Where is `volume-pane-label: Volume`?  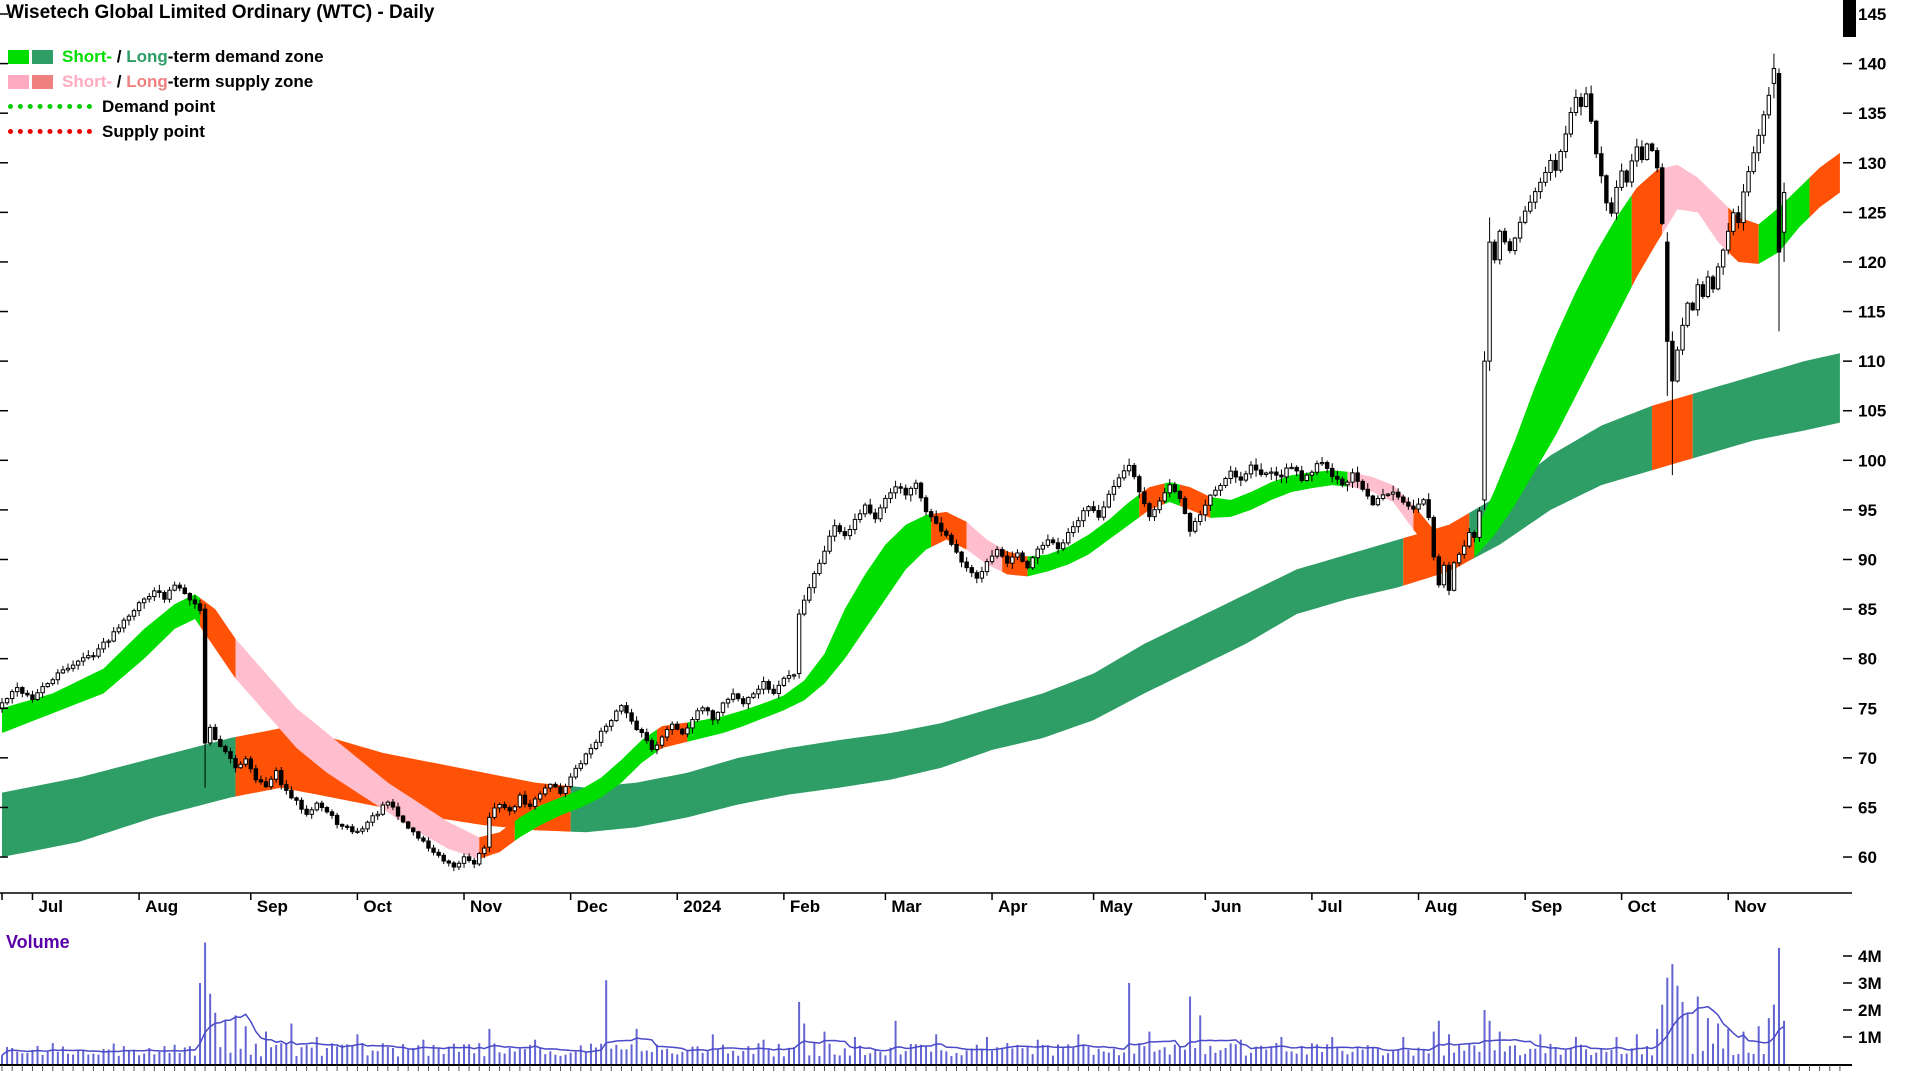
volume-pane-label: Volume is located at coordinates (38, 942).